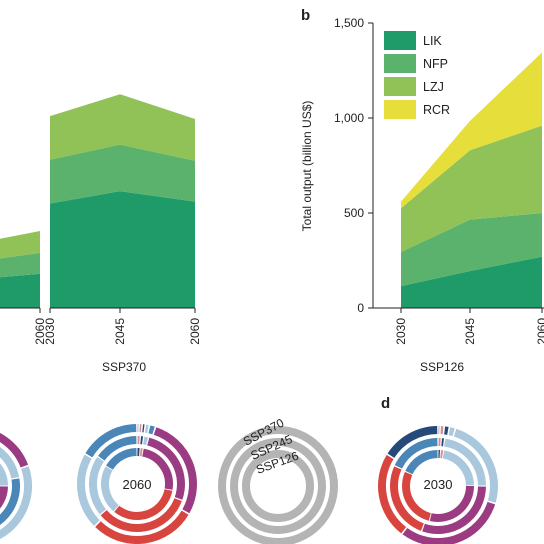 The height and width of the screenshot is (544, 544). What do you see at coordinates (432, 41) in the screenshot?
I see `legend-label-lik: LIK` at bounding box center [432, 41].